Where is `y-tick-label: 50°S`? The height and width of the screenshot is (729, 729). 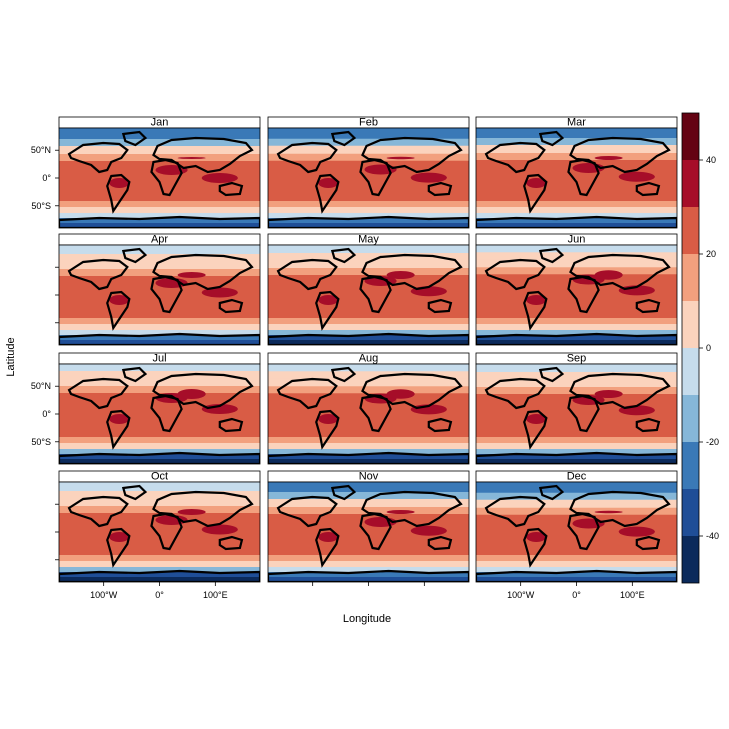
y-tick-label: 50°S is located at coordinates (41, 442).